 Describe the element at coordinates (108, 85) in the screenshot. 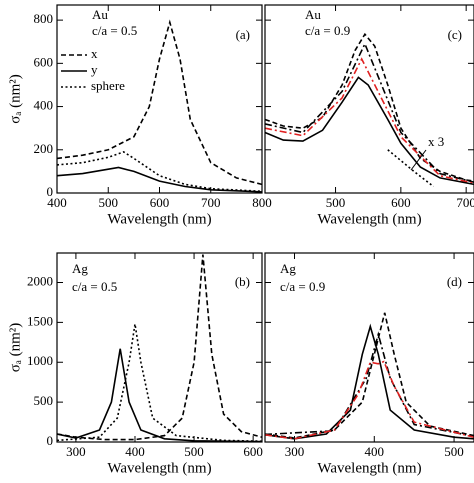

I see `legend-label: sphere` at that location.